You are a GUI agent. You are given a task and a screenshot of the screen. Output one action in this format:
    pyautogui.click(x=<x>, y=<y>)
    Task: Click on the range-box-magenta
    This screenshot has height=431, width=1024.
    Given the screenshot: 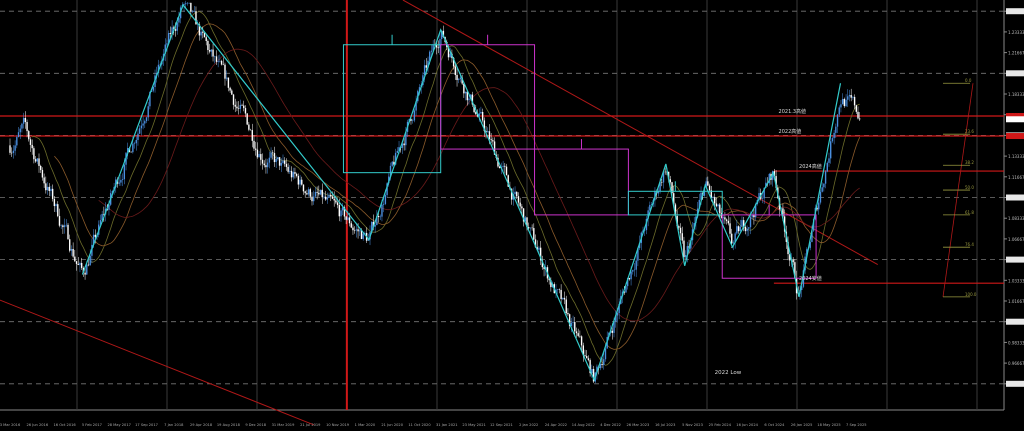 What is the action you would take?
    pyautogui.click(x=488, y=97)
    